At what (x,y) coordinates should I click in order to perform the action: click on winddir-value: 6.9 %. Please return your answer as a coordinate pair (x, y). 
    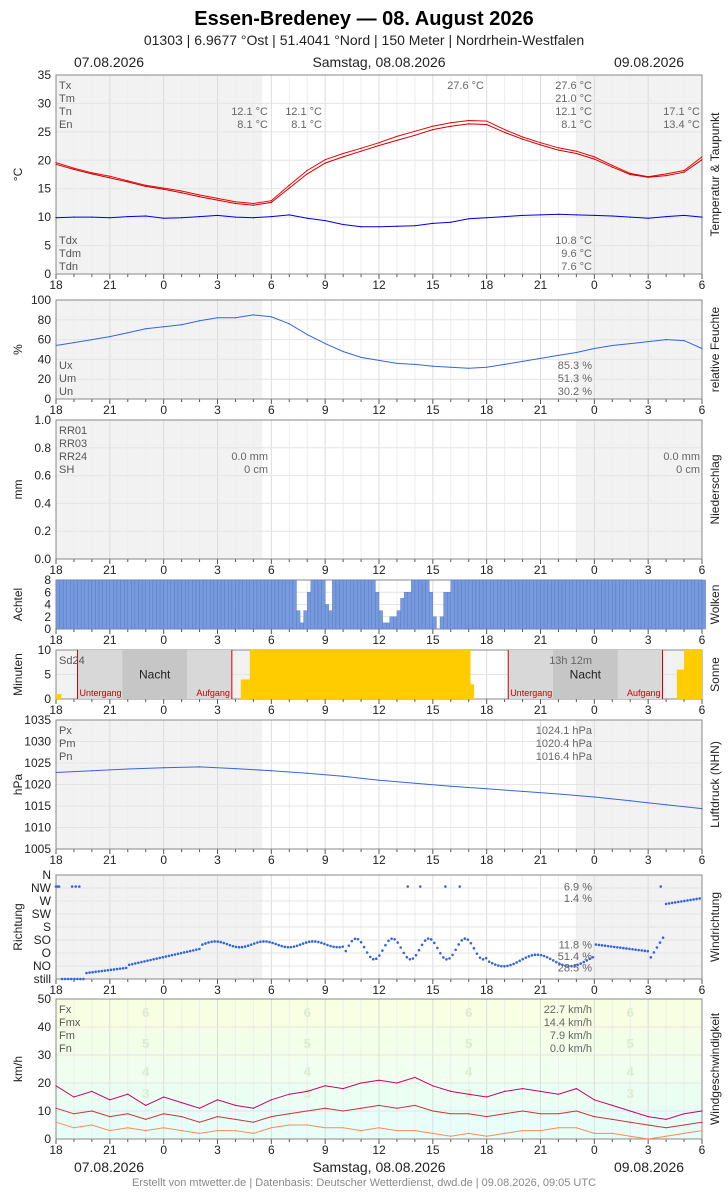
    Looking at the image, I should click on (578, 888).